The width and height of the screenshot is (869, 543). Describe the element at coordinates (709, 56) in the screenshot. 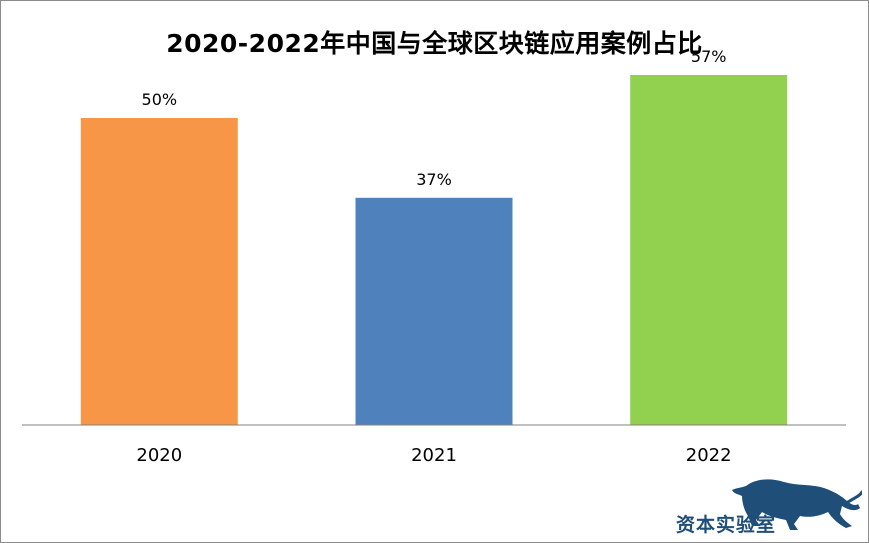

I see `data-label-2022: 57%` at that location.